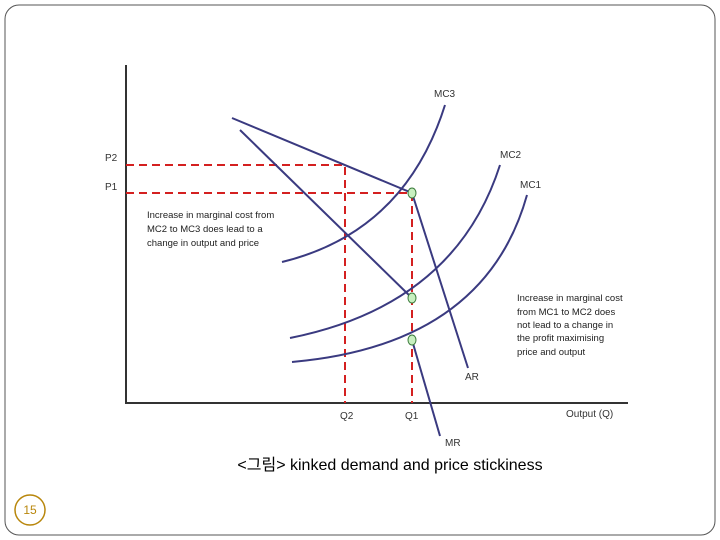 The height and width of the screenshot is (540, 720). What do you see at coordinates (453, 443) in the screenshot?
I see `curve-label: MR` at bounding box center [453, 443].